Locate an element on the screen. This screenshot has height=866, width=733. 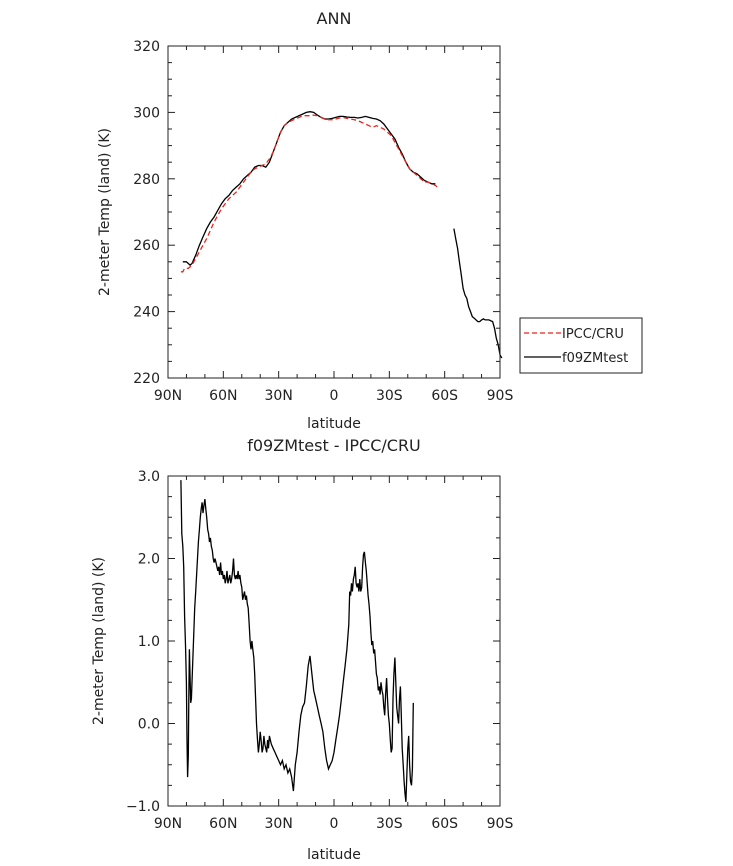
bottom-ytick-label: 1.0 is located at coordinates (149, 642).